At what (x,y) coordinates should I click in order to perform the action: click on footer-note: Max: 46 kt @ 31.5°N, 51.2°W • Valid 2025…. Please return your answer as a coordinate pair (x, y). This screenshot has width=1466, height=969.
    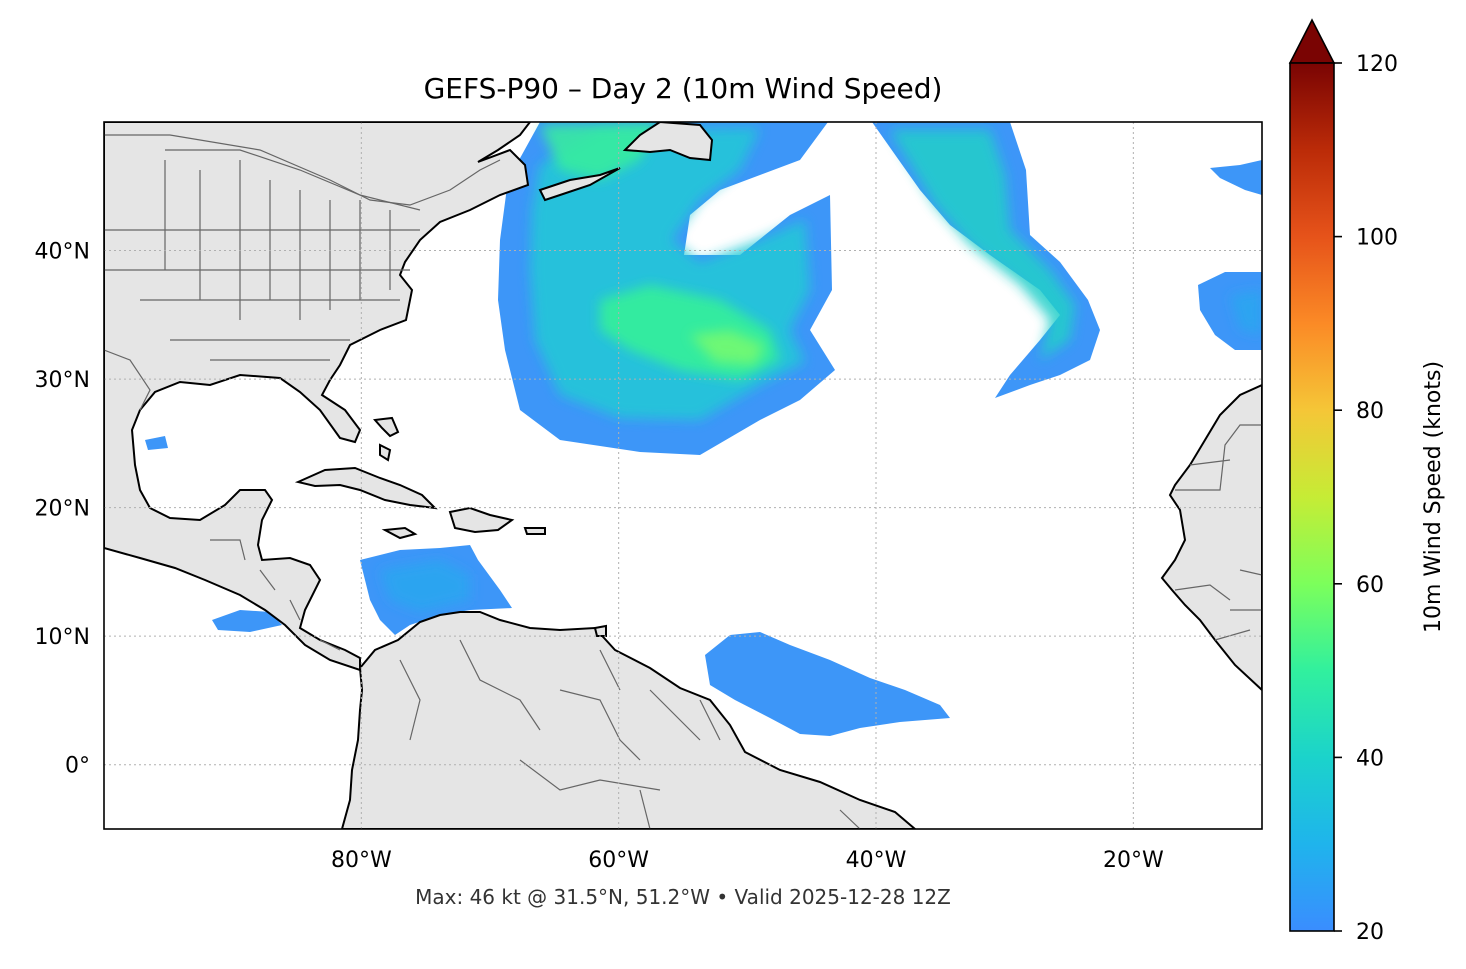
    Looking at the image, I should click on (683, 897).